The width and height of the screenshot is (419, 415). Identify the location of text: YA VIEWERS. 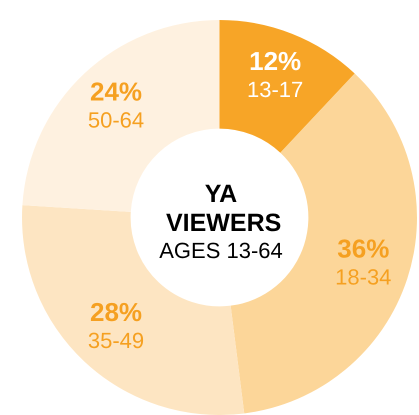
(224, 209).